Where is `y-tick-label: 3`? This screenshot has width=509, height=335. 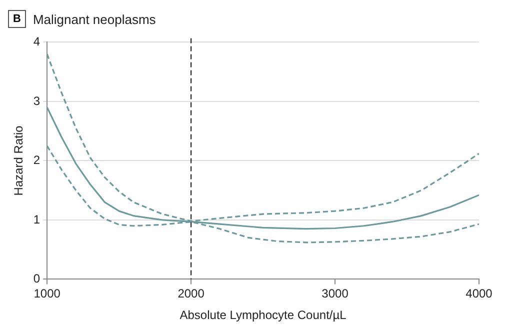
y-tick-label: 3 is located at coordinates (36, 101).